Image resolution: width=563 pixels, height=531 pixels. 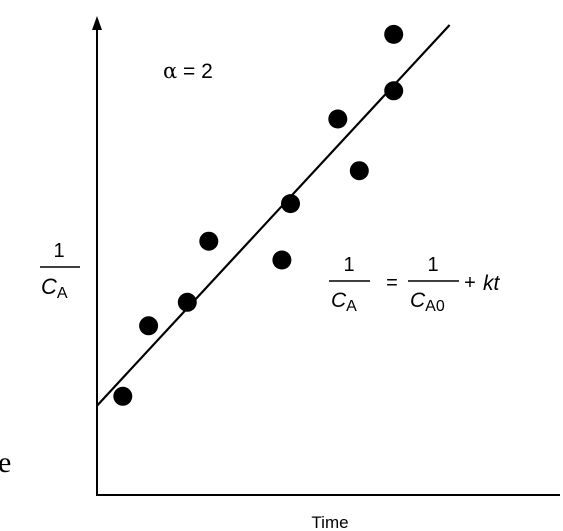 I want to click on y-axis-arrow-icon, so click(x=97, y=23).